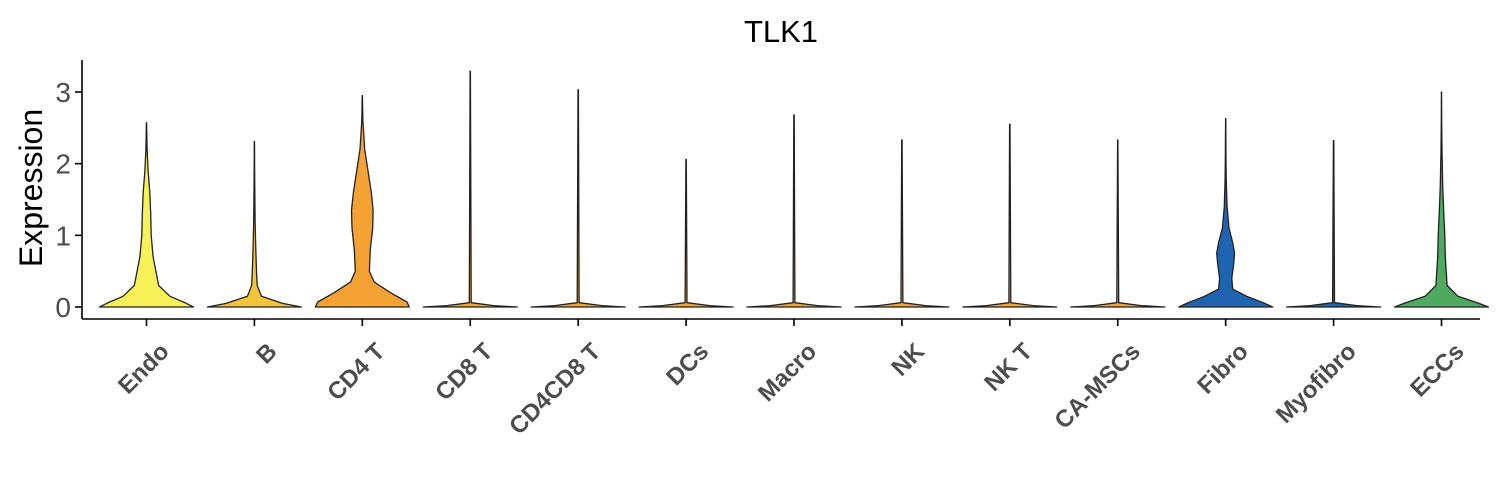 The image size is (1500, 500). I want to click on x-tick-label: Endo, so click(144, 369).